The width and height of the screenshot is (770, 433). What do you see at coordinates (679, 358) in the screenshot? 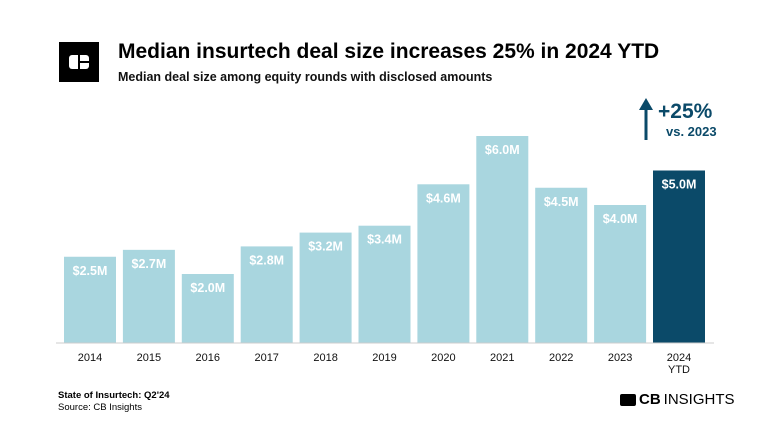
I see `x-tick-label: 2024` at bounding box center [679, 358].